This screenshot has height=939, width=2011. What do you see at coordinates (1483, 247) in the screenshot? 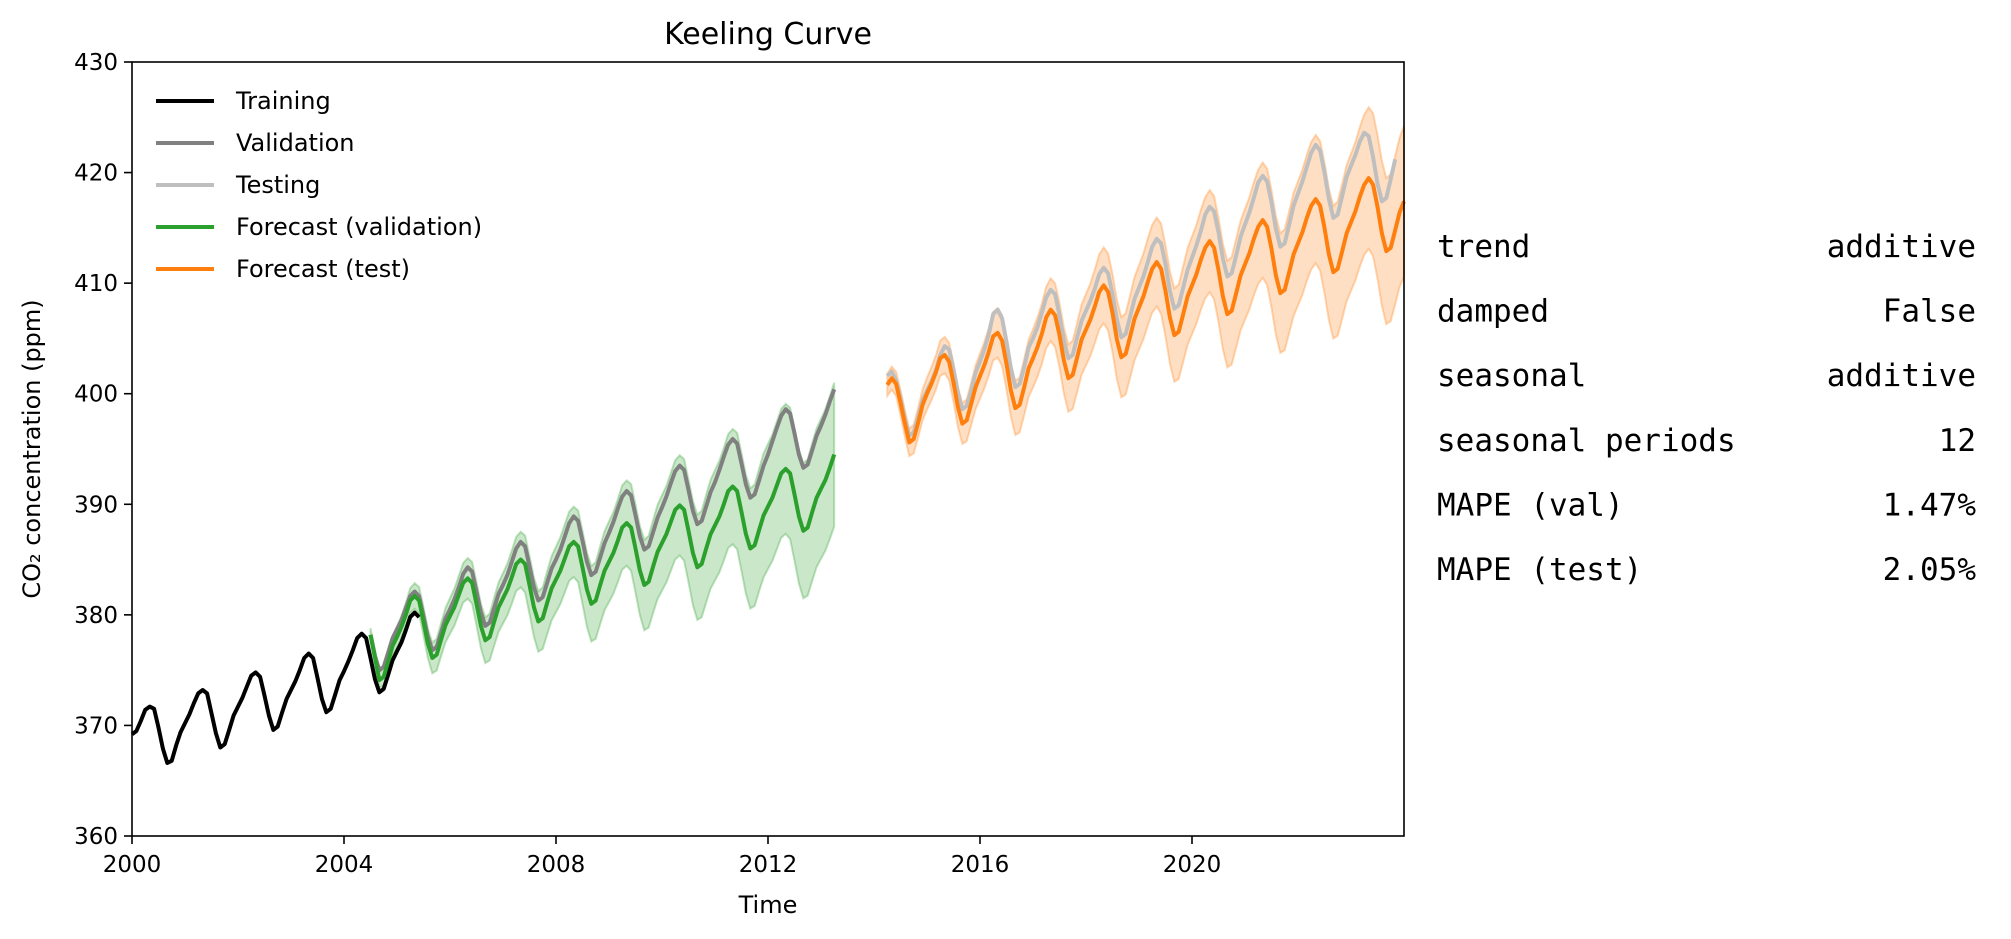
I see `info-key: trend` at bounding box center [1483, 247].